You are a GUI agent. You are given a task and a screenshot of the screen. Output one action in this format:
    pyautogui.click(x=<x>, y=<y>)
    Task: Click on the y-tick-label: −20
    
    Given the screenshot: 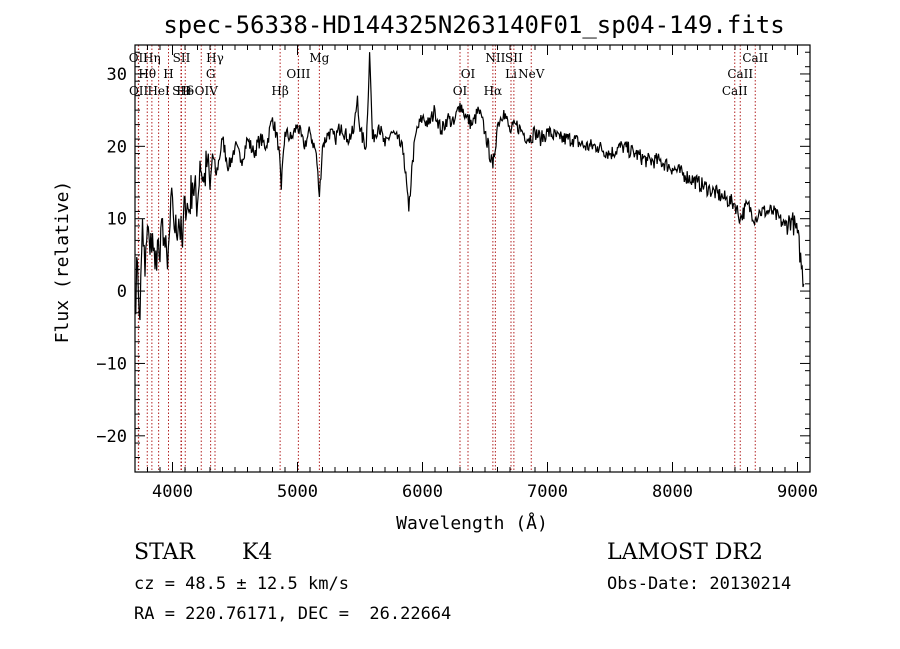 What is the action you would take?
    pyautogui.click(x=111, y=437)
    